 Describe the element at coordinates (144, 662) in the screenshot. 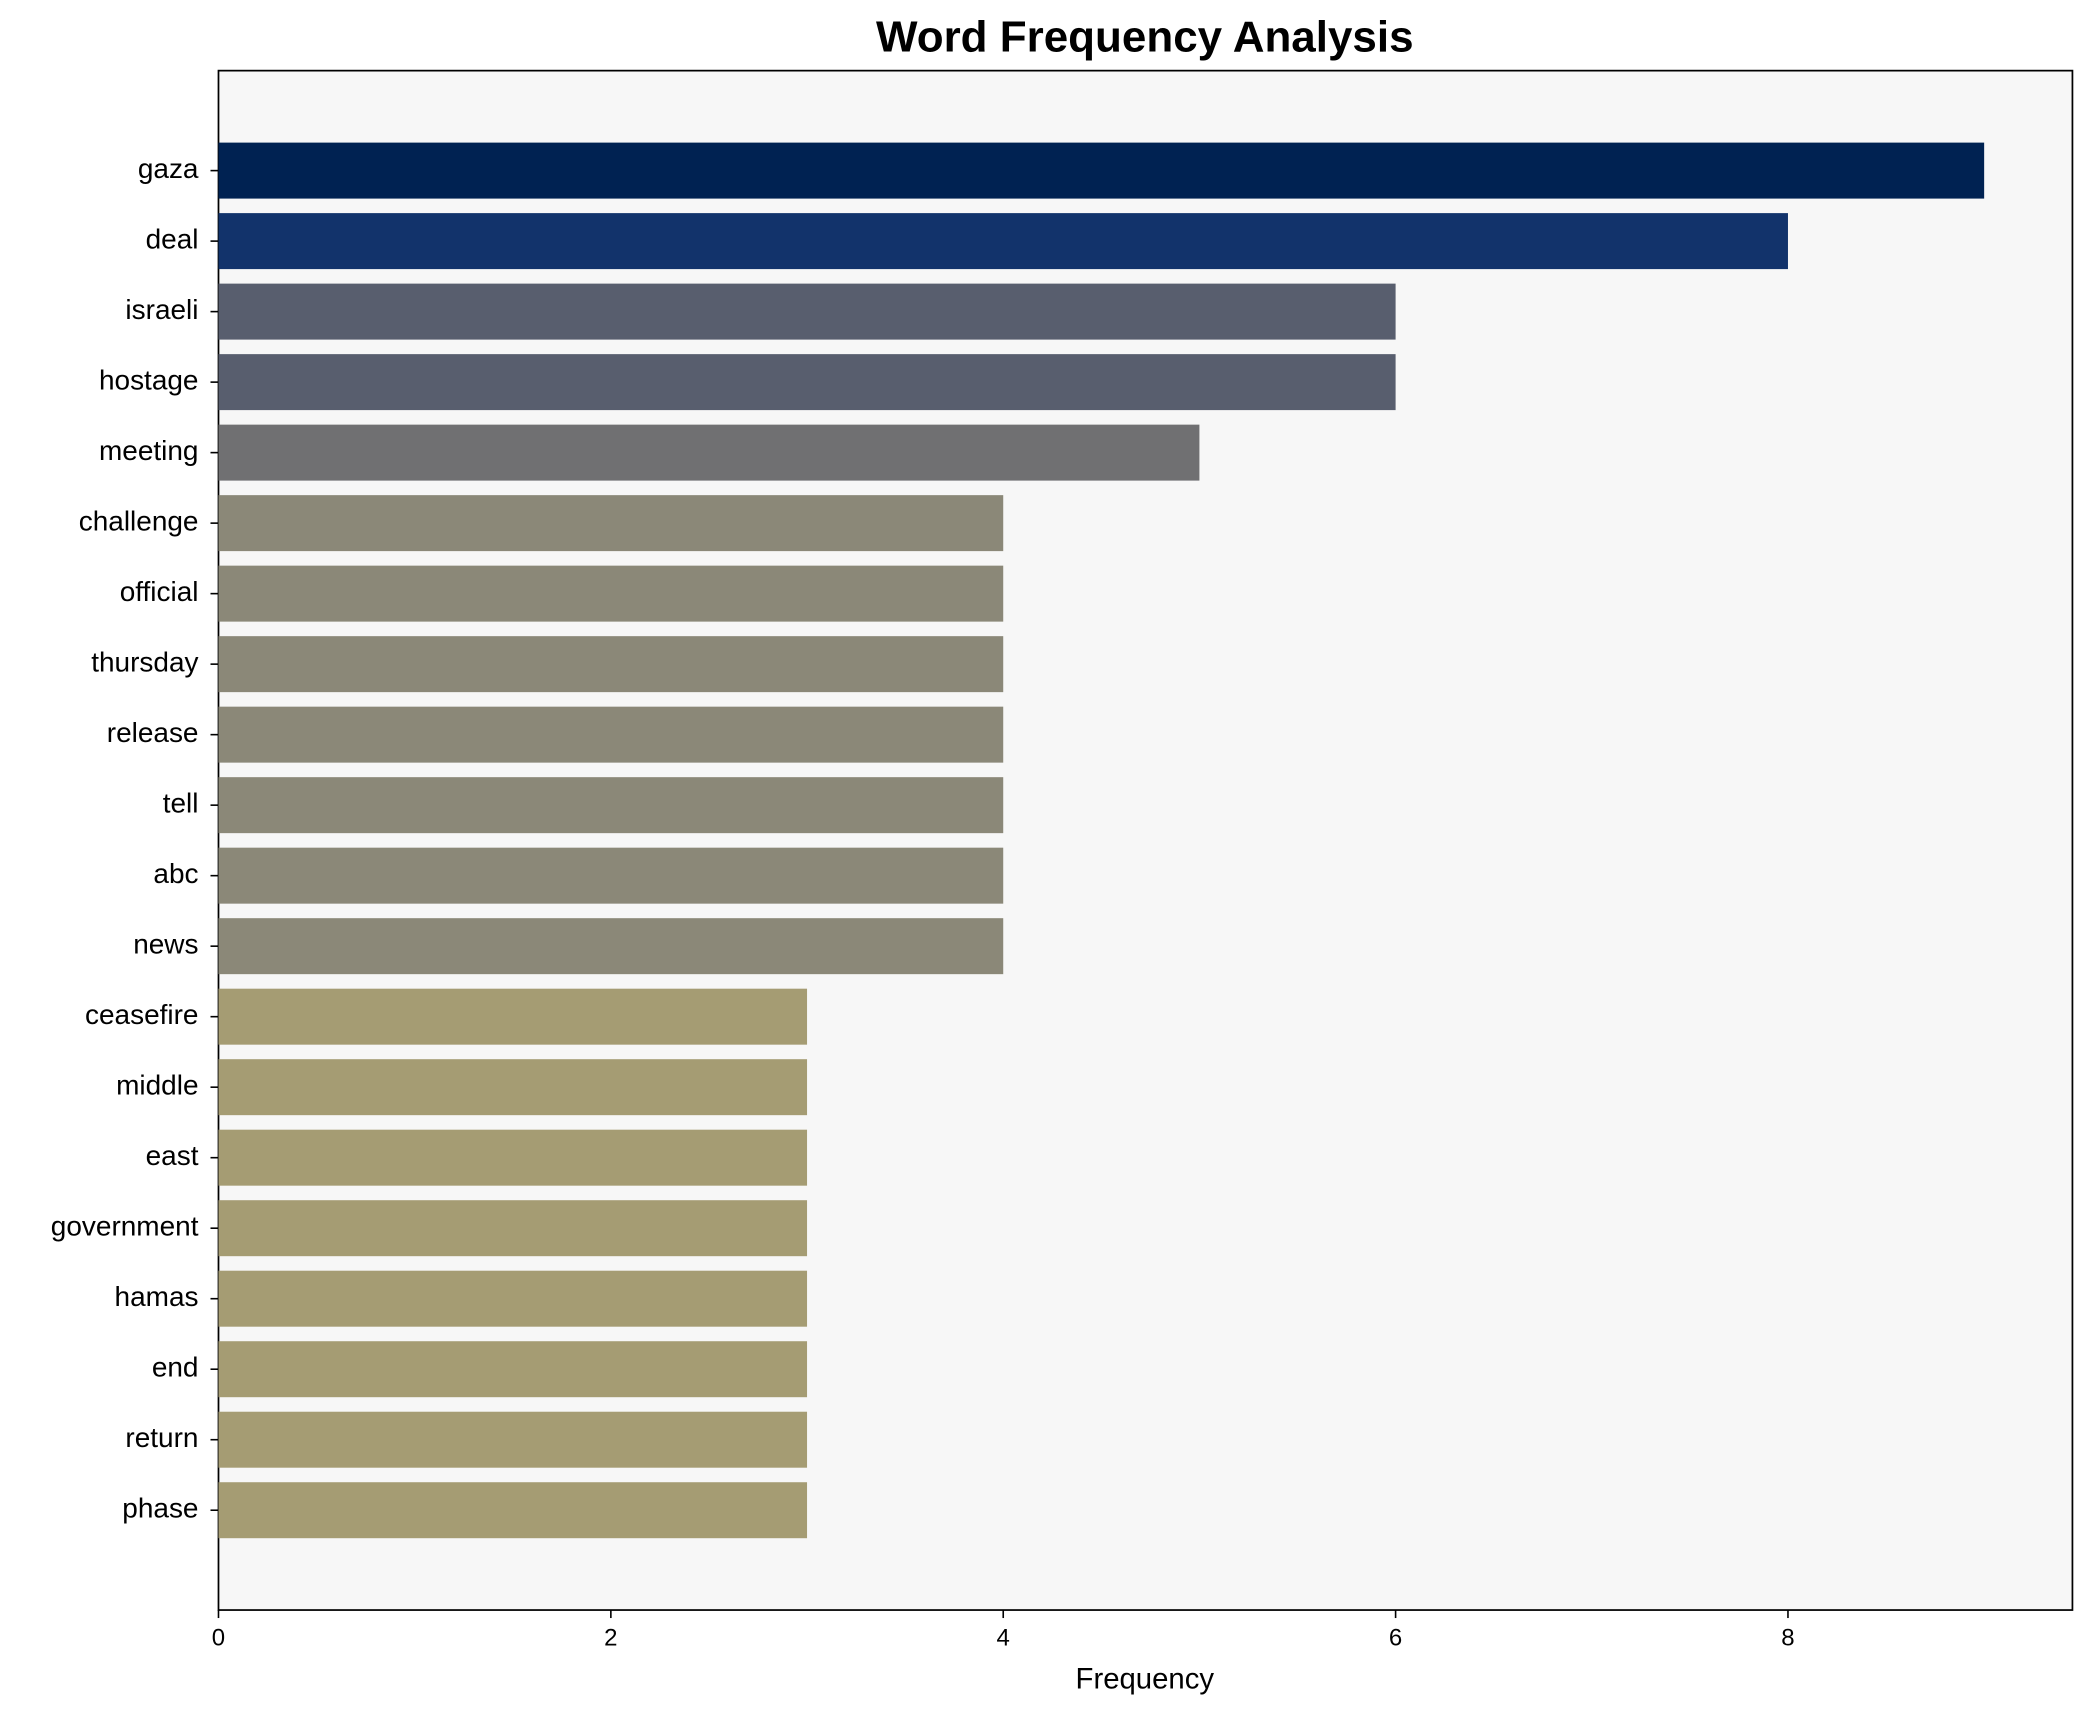

I see `y-tick-label: thursday` at that location.